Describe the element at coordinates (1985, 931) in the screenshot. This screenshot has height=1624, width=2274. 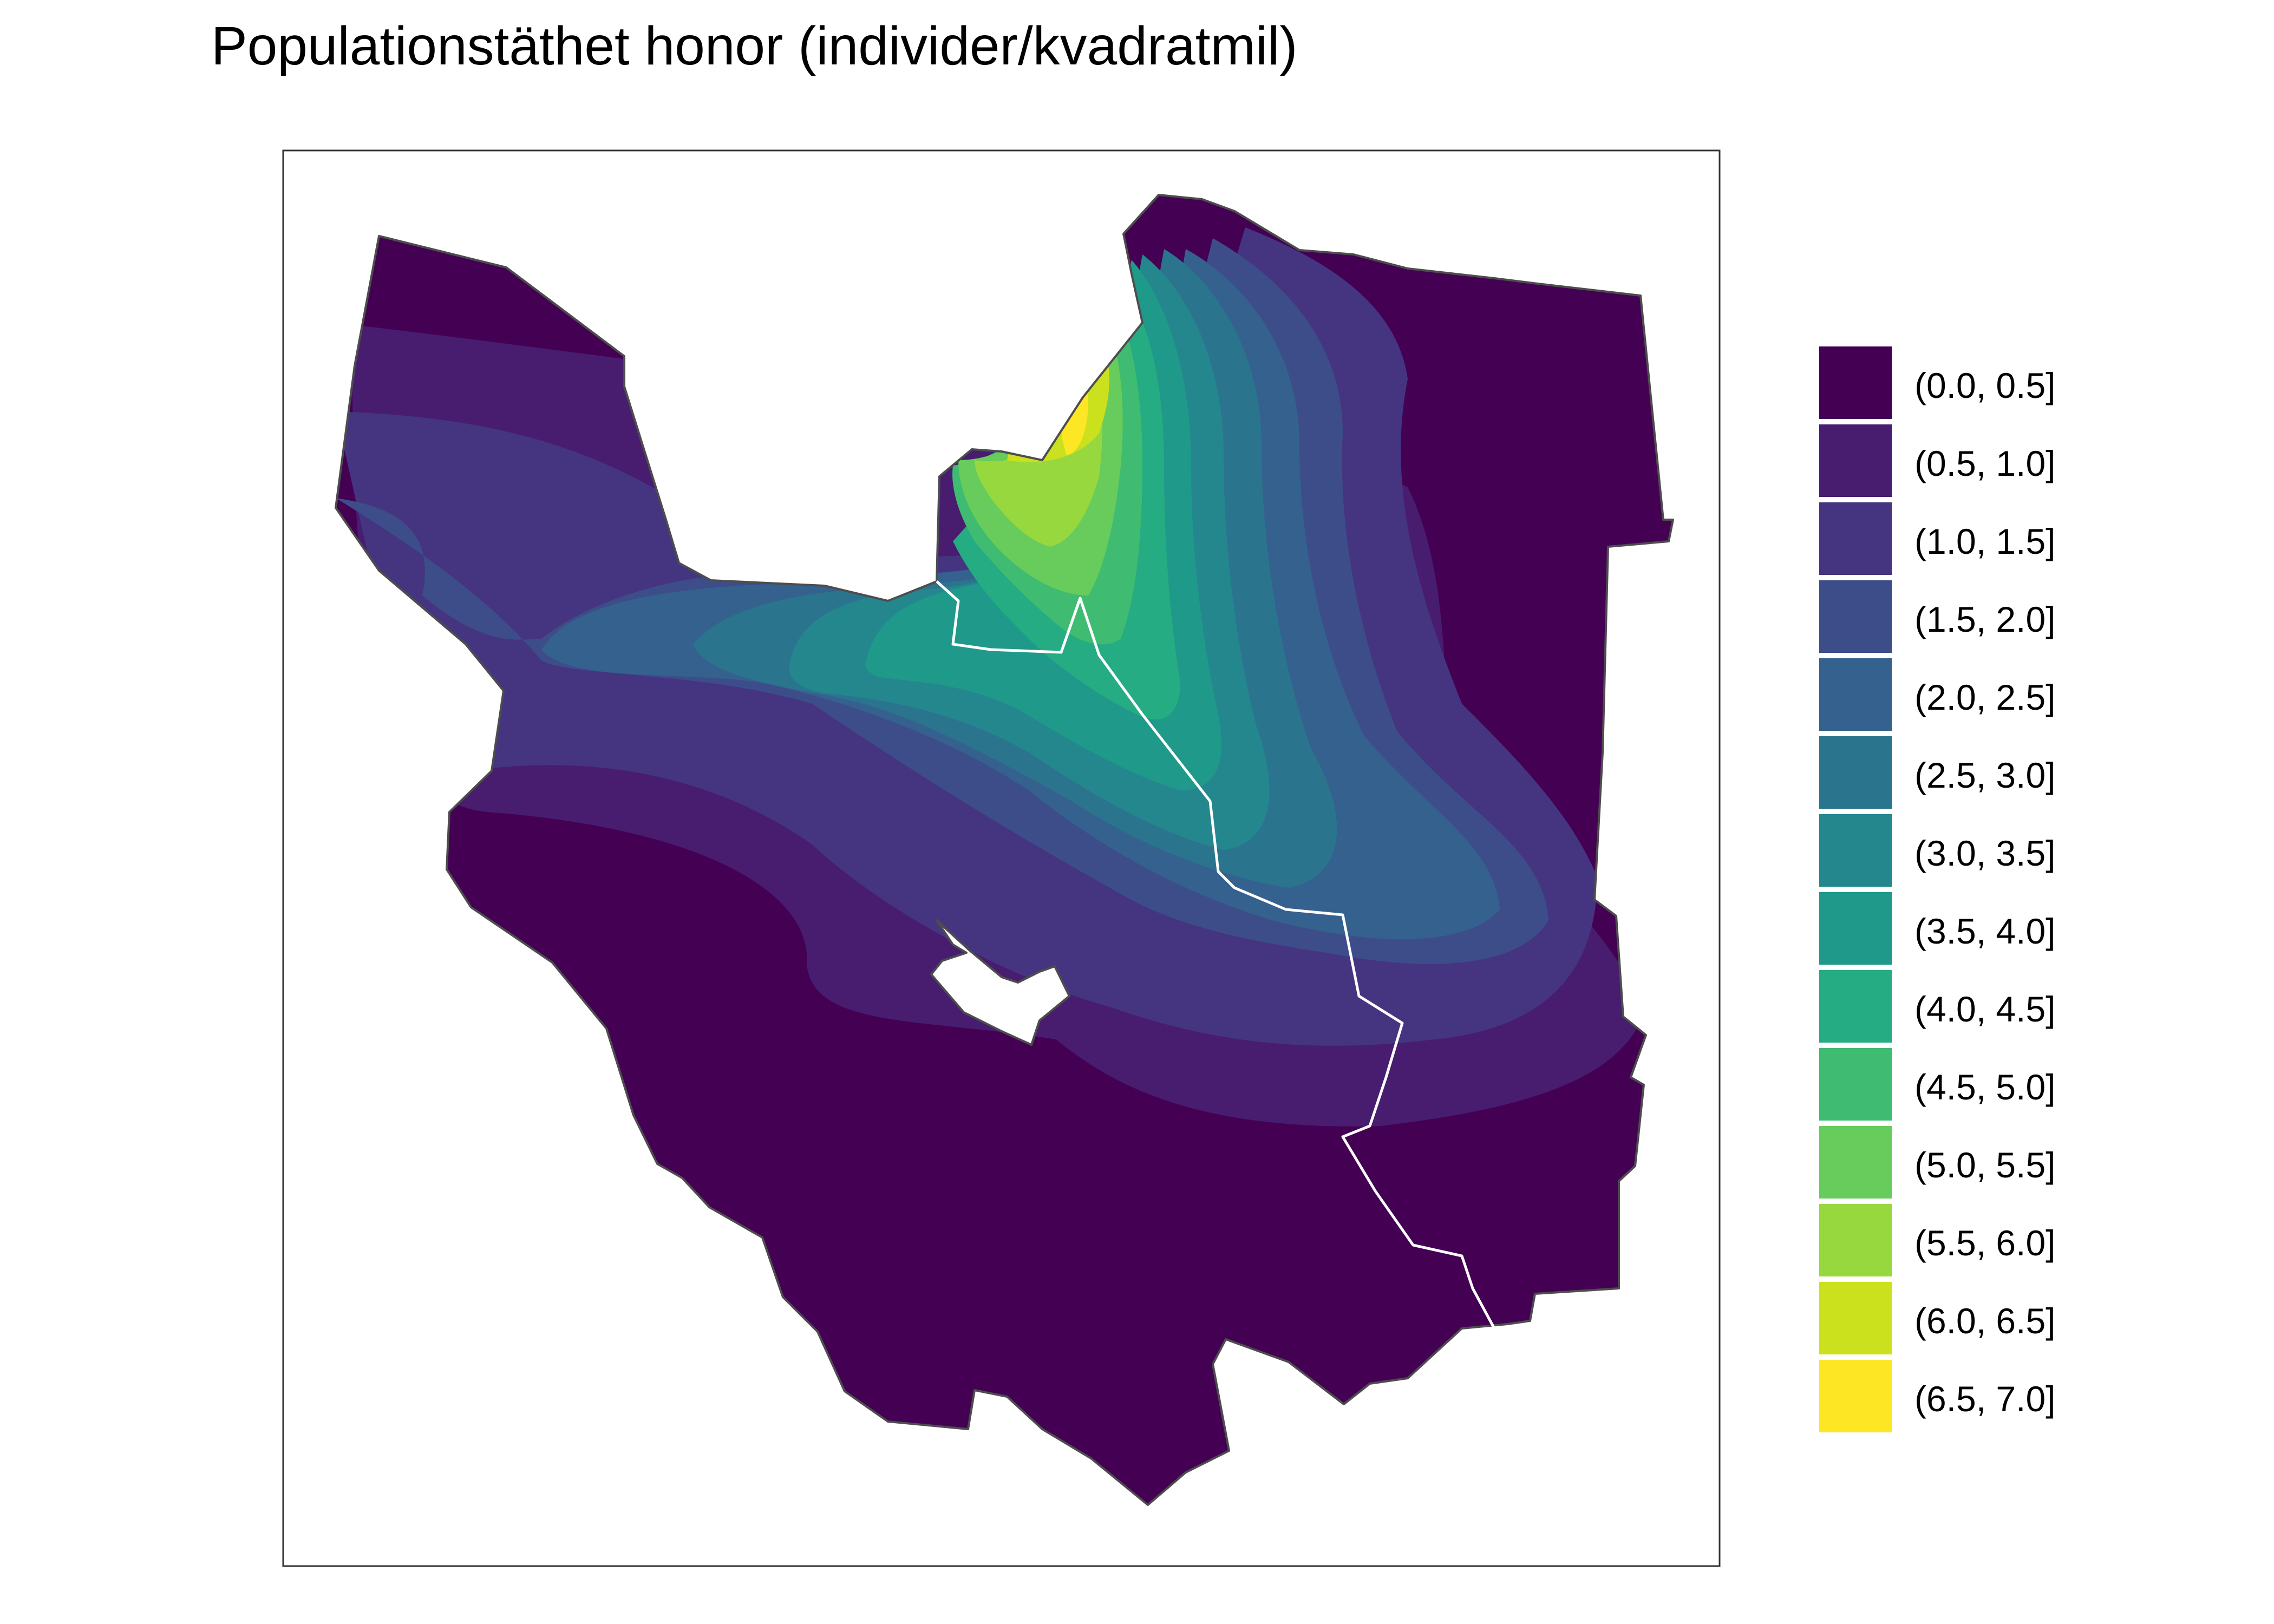
I see `legend-label: (3.5, 4.0]` at that location.